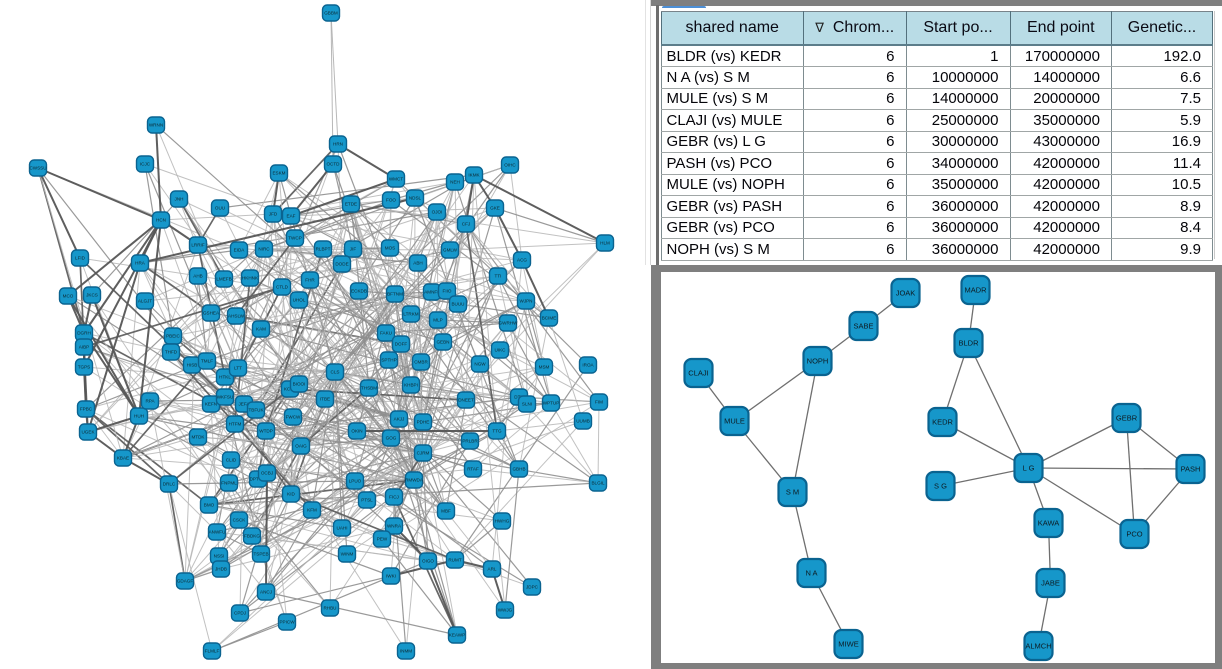  Describe the element at coordinates (84, 367) in the screenshot. I see `svg-text: TGPS` at that location.